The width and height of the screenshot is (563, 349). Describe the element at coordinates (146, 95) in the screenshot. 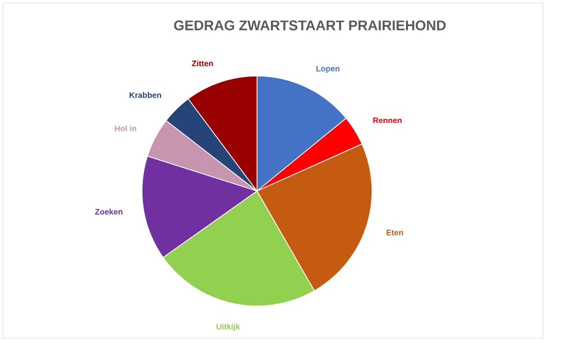

I see `slice-label: Krabben` at that location.